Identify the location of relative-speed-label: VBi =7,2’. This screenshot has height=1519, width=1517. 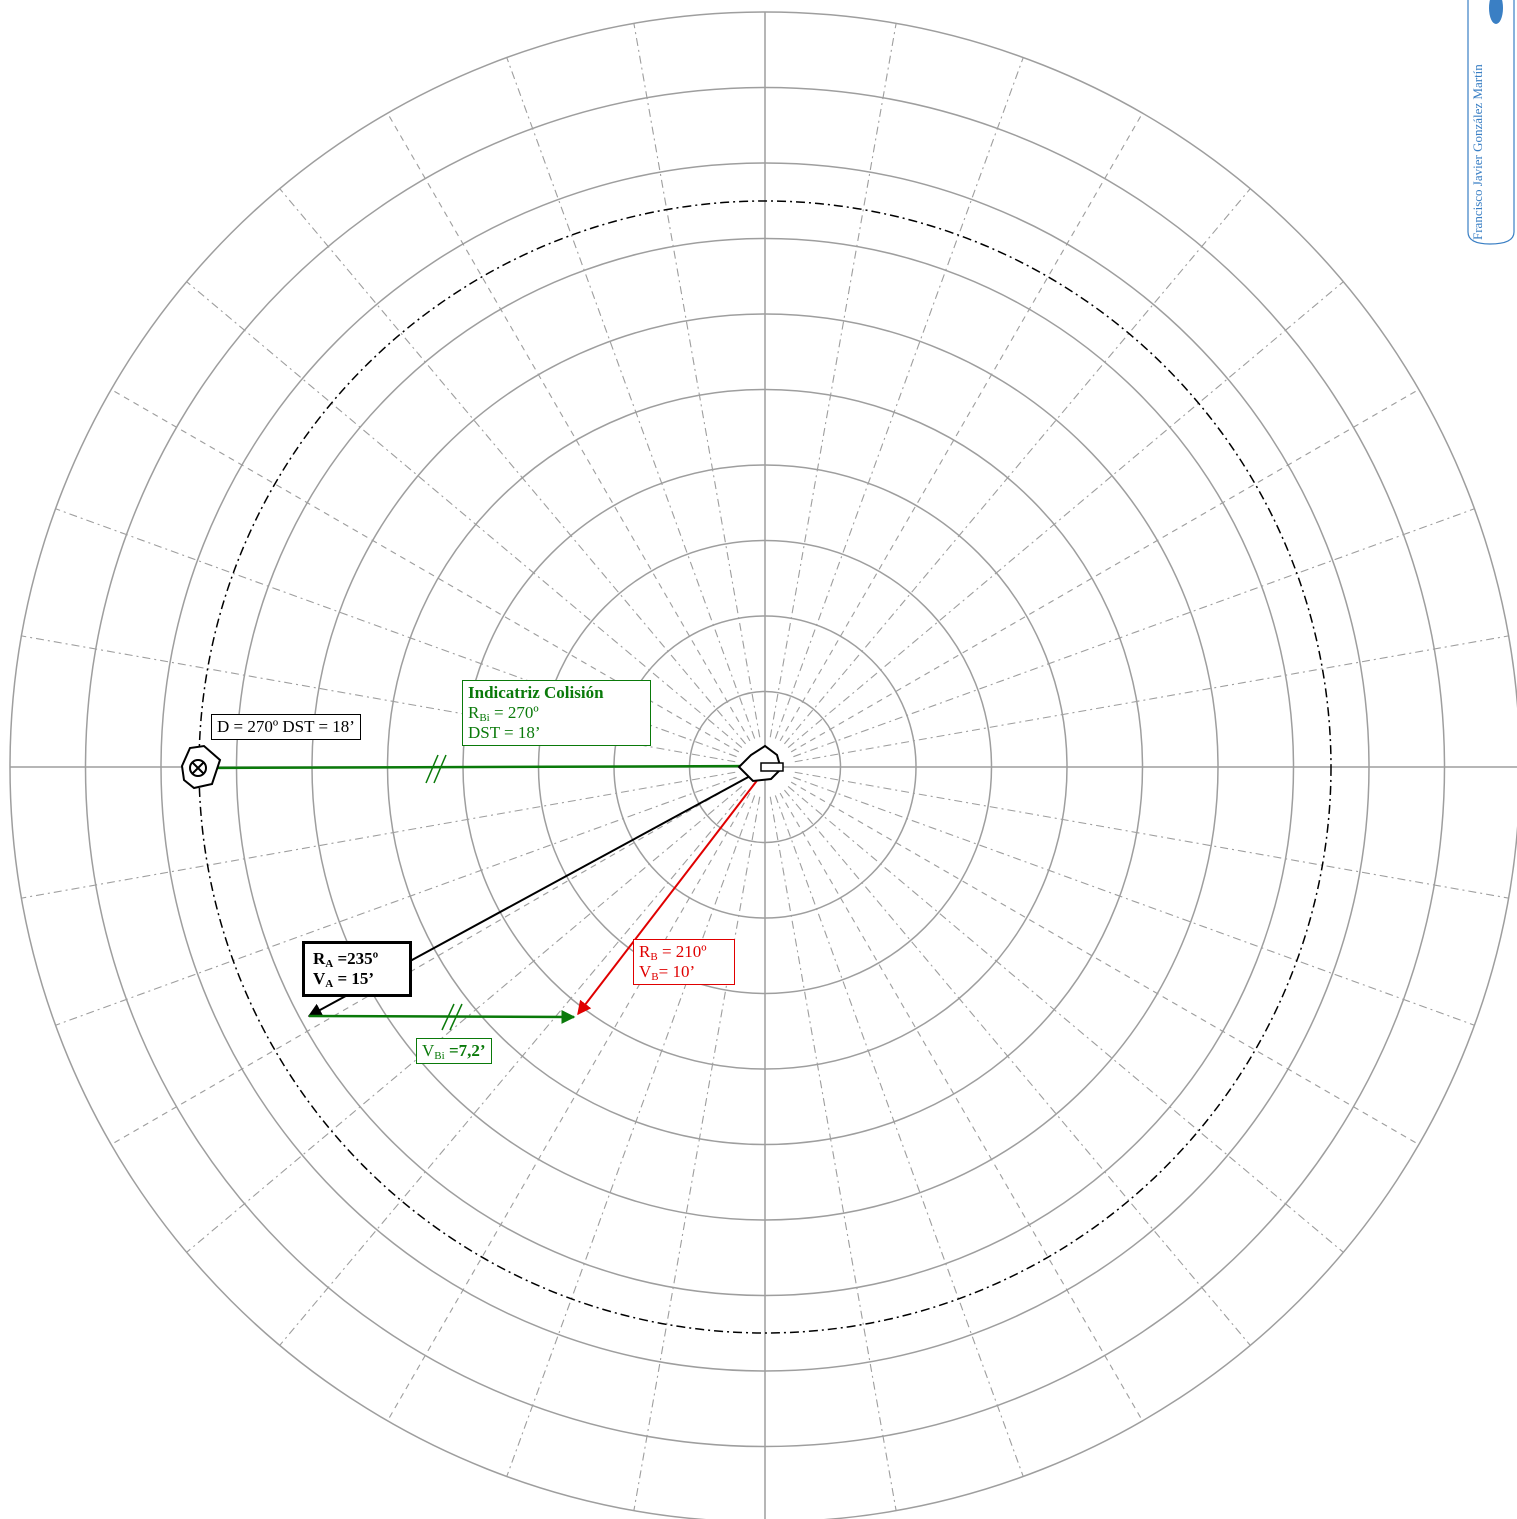
(454, 1051).